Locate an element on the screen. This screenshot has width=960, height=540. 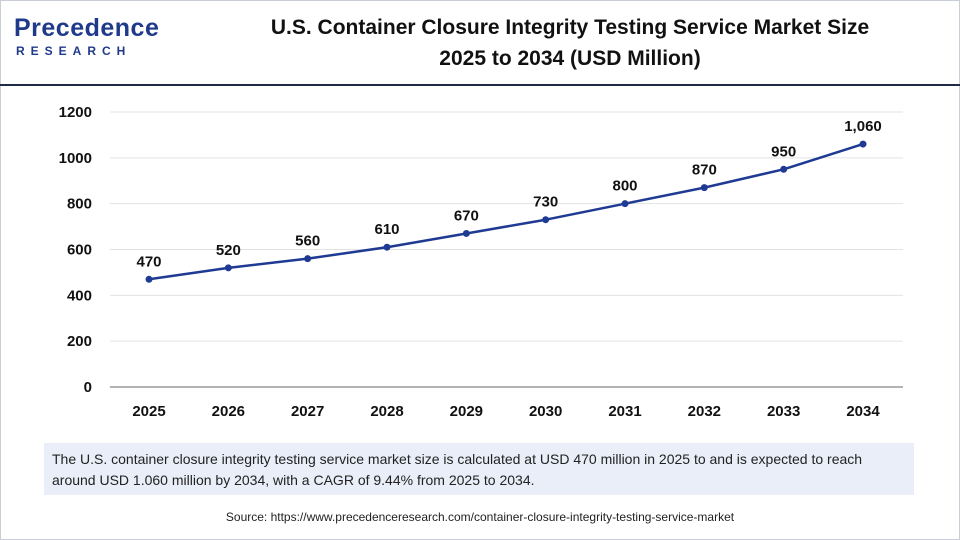
x-tick-label: 2032 is located at coordinates (704, 411).